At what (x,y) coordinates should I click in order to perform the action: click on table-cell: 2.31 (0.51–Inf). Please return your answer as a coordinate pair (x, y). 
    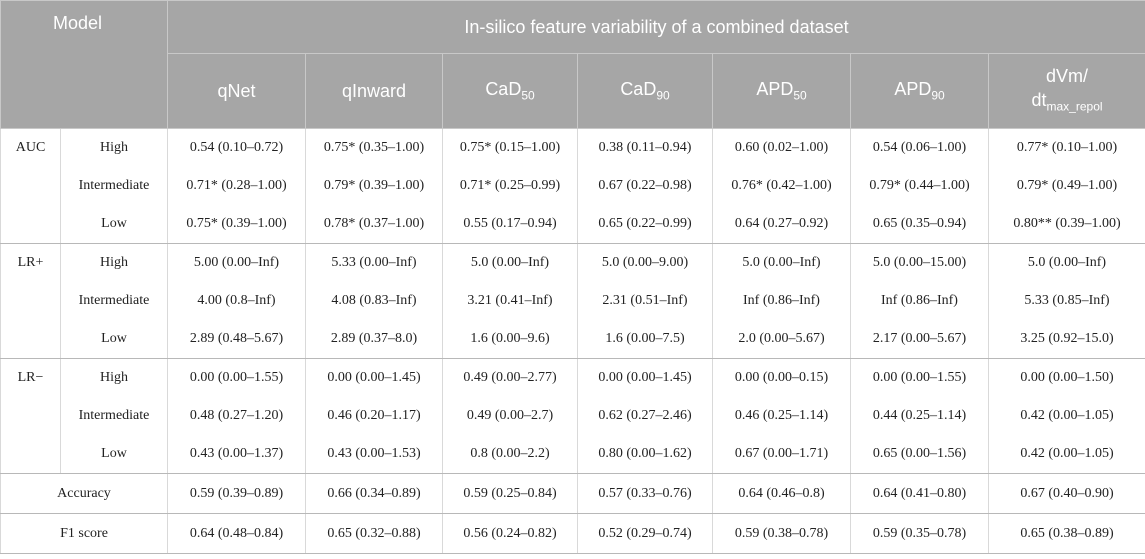
    Looking at the image, I should click on (645, 301).